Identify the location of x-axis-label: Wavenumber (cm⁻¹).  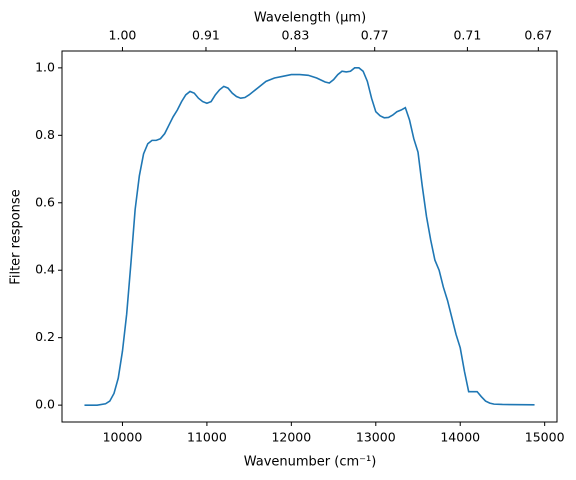
(310, 462).